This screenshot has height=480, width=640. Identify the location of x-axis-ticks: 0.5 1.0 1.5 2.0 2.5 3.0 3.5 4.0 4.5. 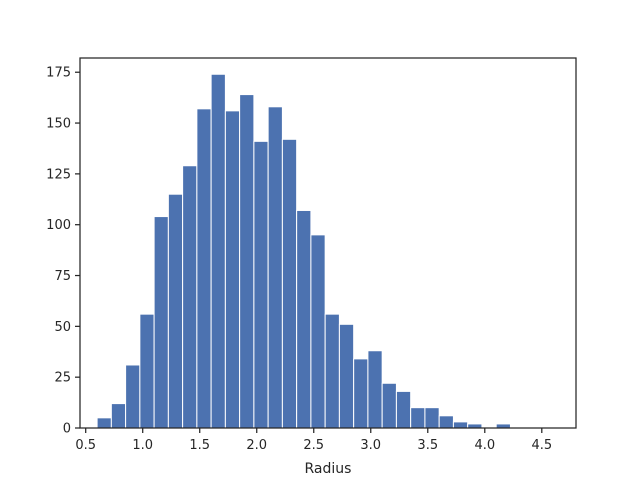
(313, 440).